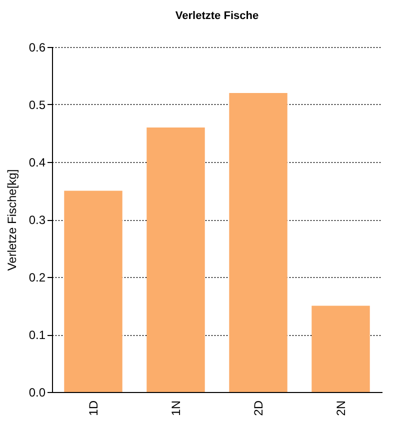 This screenshot has width=408, height=441. What do you see at coordinates (37, 335) in the screenshot?
I see `y-tick-label: 0.1` at bounding box center [37, 335].